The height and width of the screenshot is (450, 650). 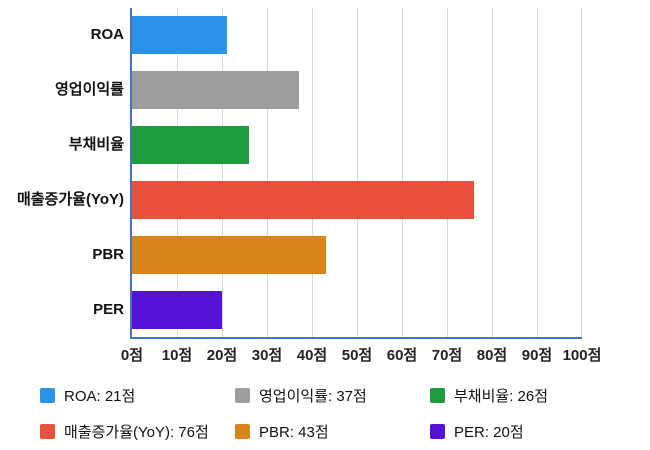 What do you see at coordinates (96, 145) in the screenshot?
I see `category-label-부채비율: 부채비율` at bounding box center [96, 145].